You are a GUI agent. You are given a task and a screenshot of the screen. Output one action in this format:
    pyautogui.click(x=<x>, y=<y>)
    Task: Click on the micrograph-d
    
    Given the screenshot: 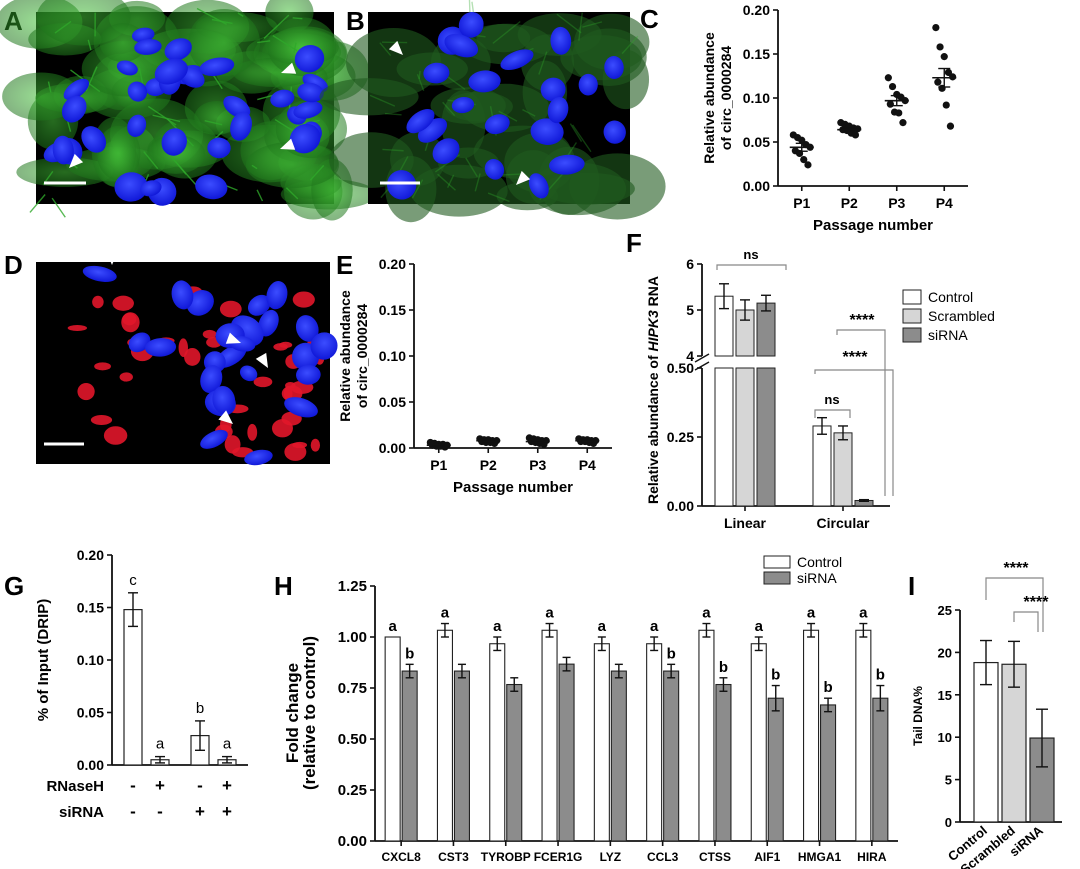 What is the action you would take?
    pyautogui.click(x=187, y=358)
    